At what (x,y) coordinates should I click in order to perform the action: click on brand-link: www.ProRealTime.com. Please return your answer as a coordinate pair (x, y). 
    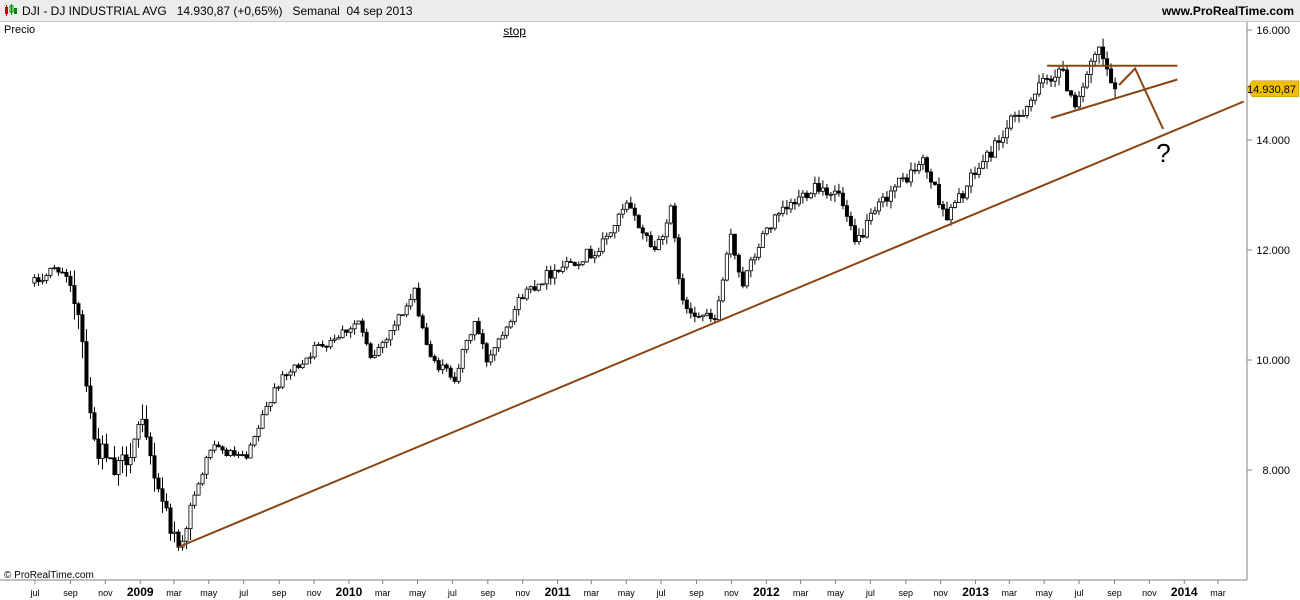
    Looking at the image, I should click on (1227, 11).